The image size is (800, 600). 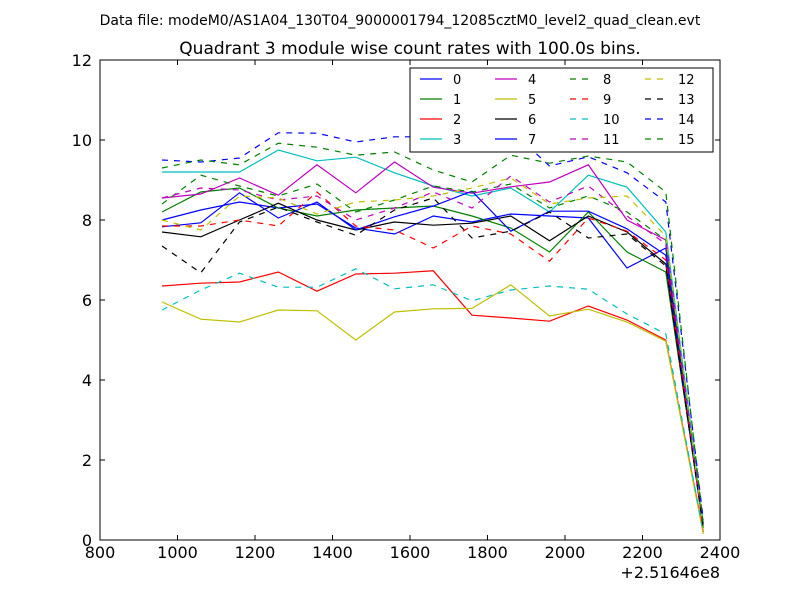 I want to click on legend-label-4: 4, so click(x=532, y=80).